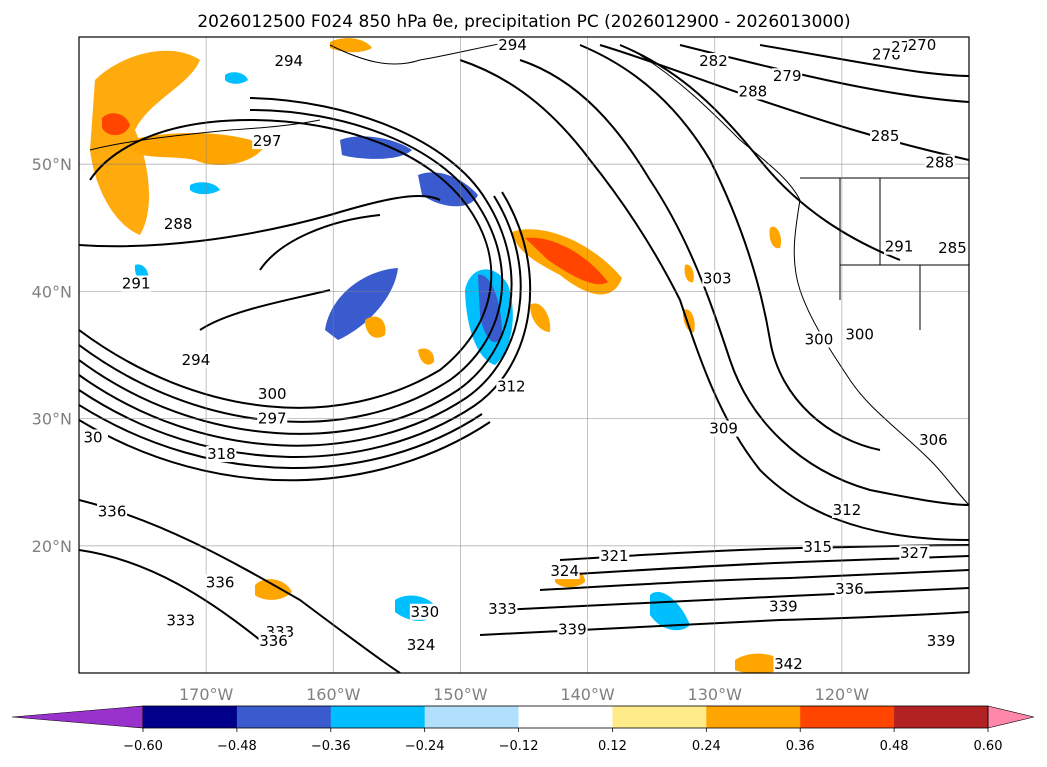 The width and height of the screenshot is (1047, 767). I want to click on contour-label: 279, so click(787, 76).